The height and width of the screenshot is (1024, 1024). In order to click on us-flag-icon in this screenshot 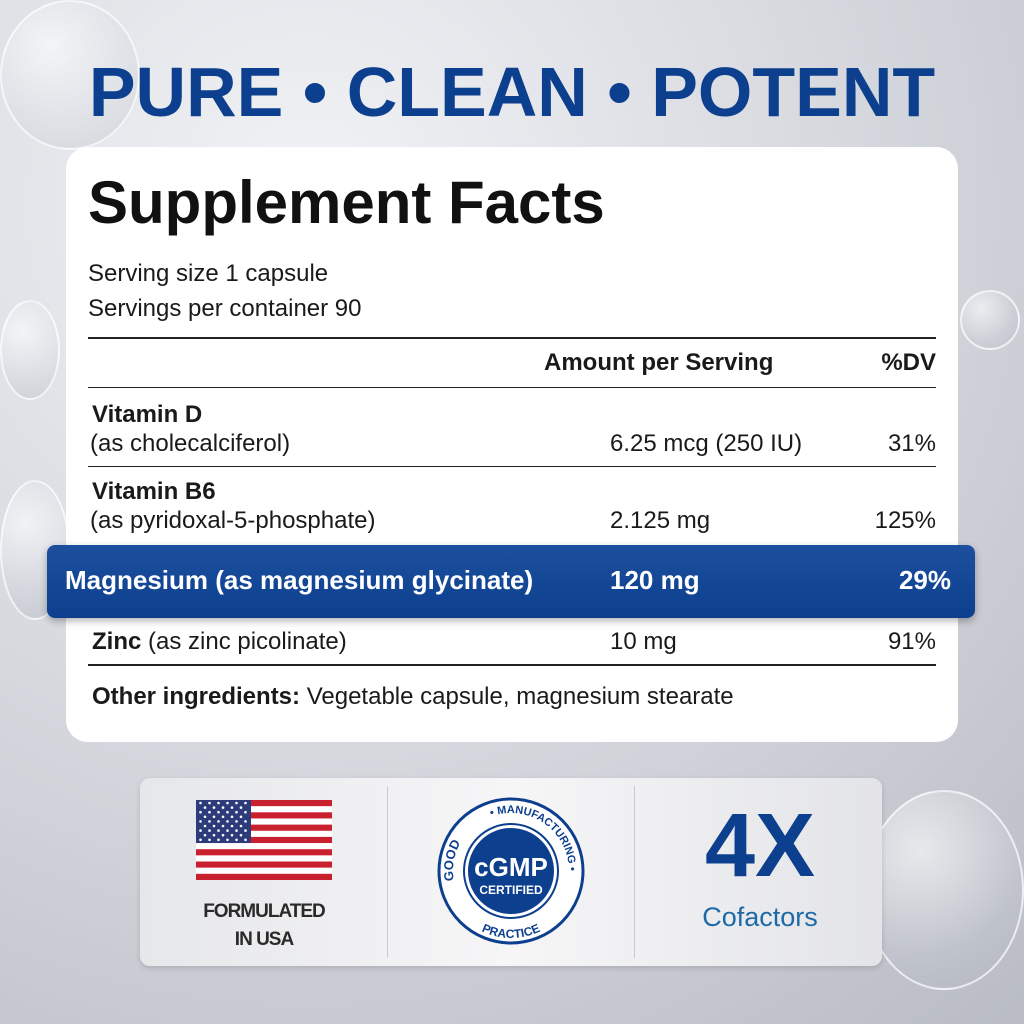, I will do `click(264, 840)`.